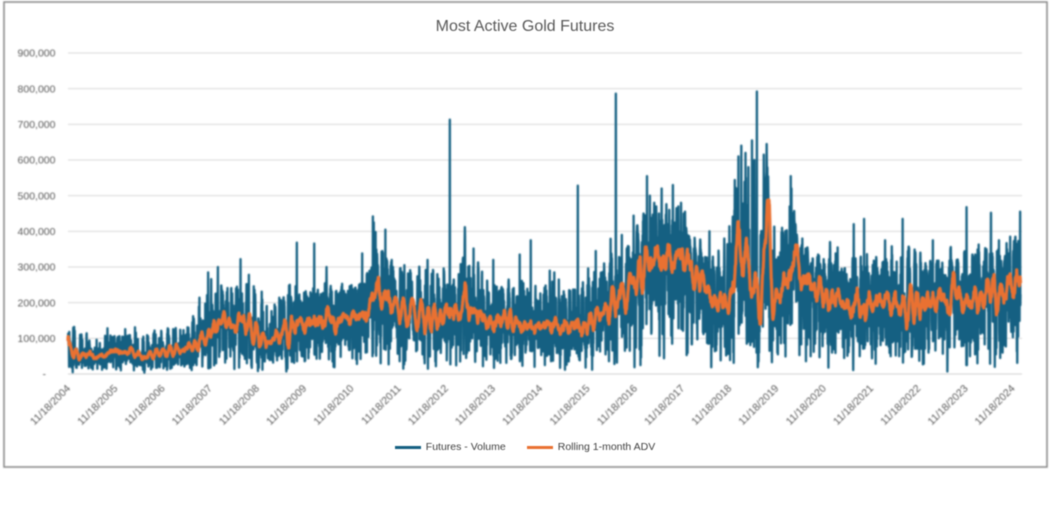  What do you see at coordinates (37, 54) in the screenshot?
I see `y-tick-label-9: 900,000` at bounding box center [37, 54].